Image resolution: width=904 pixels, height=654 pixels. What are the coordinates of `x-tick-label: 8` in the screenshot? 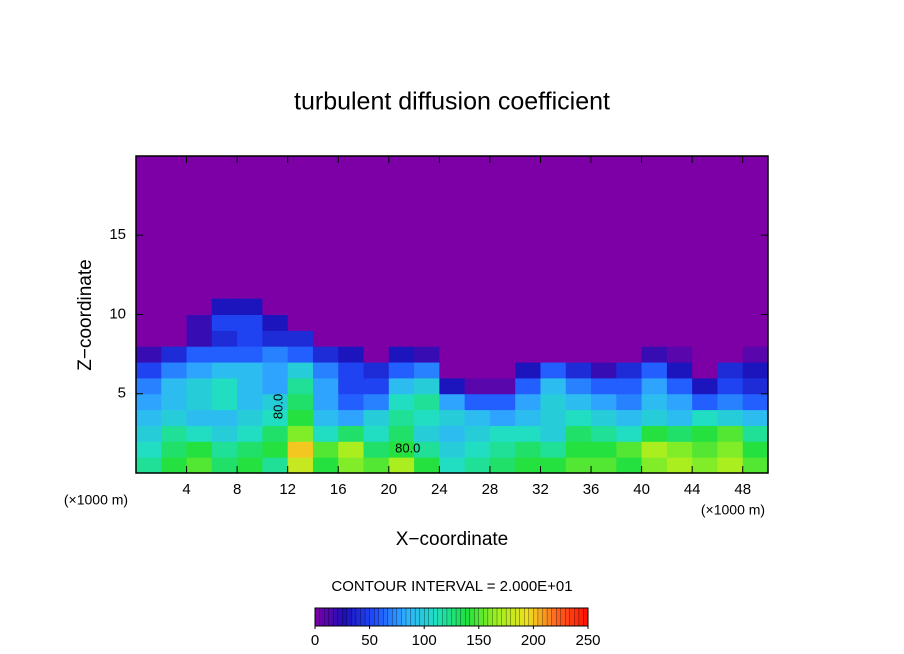 It's located at (237, 489).